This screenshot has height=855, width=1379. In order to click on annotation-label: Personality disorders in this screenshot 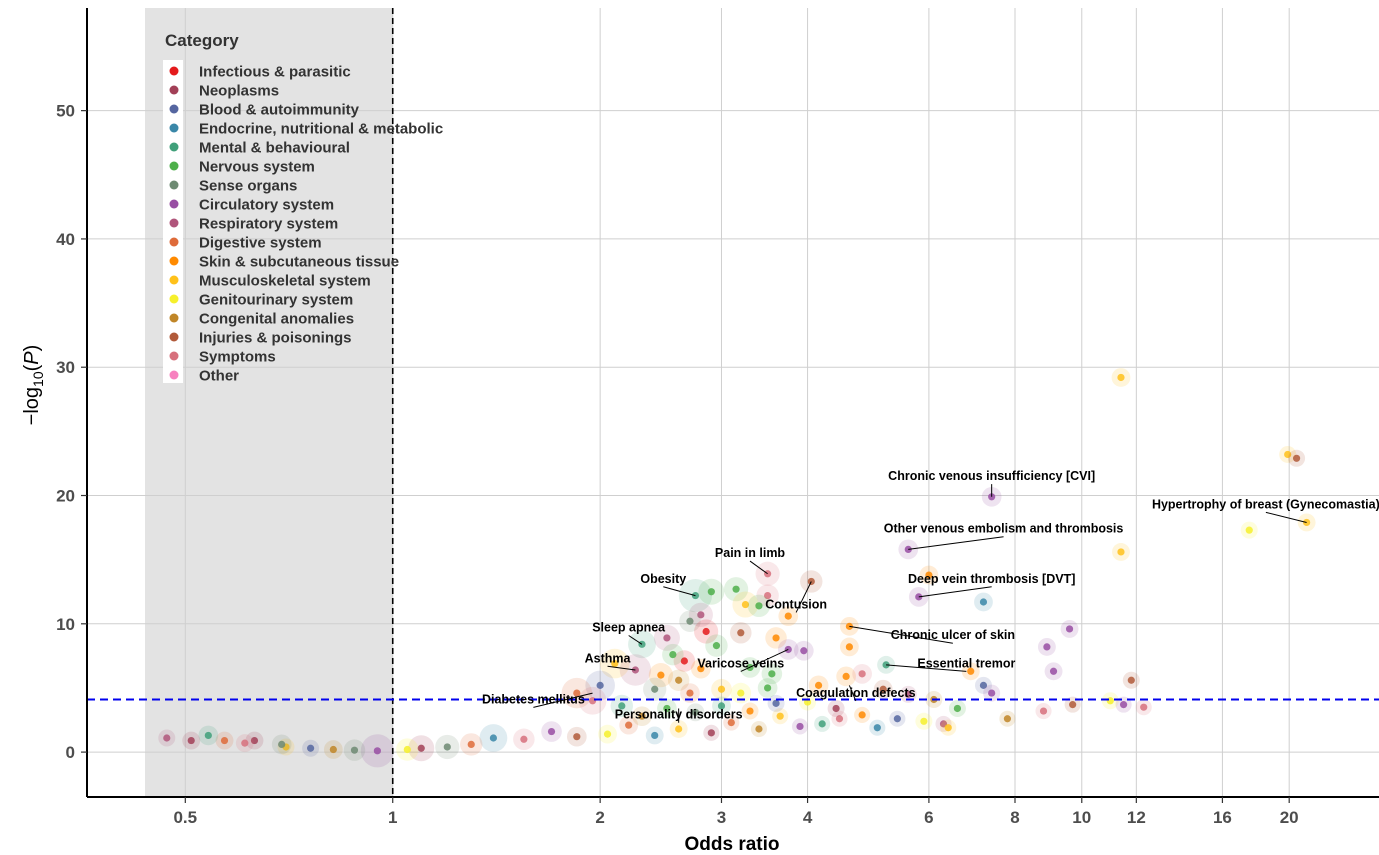, I will do `click(679, 715)`.